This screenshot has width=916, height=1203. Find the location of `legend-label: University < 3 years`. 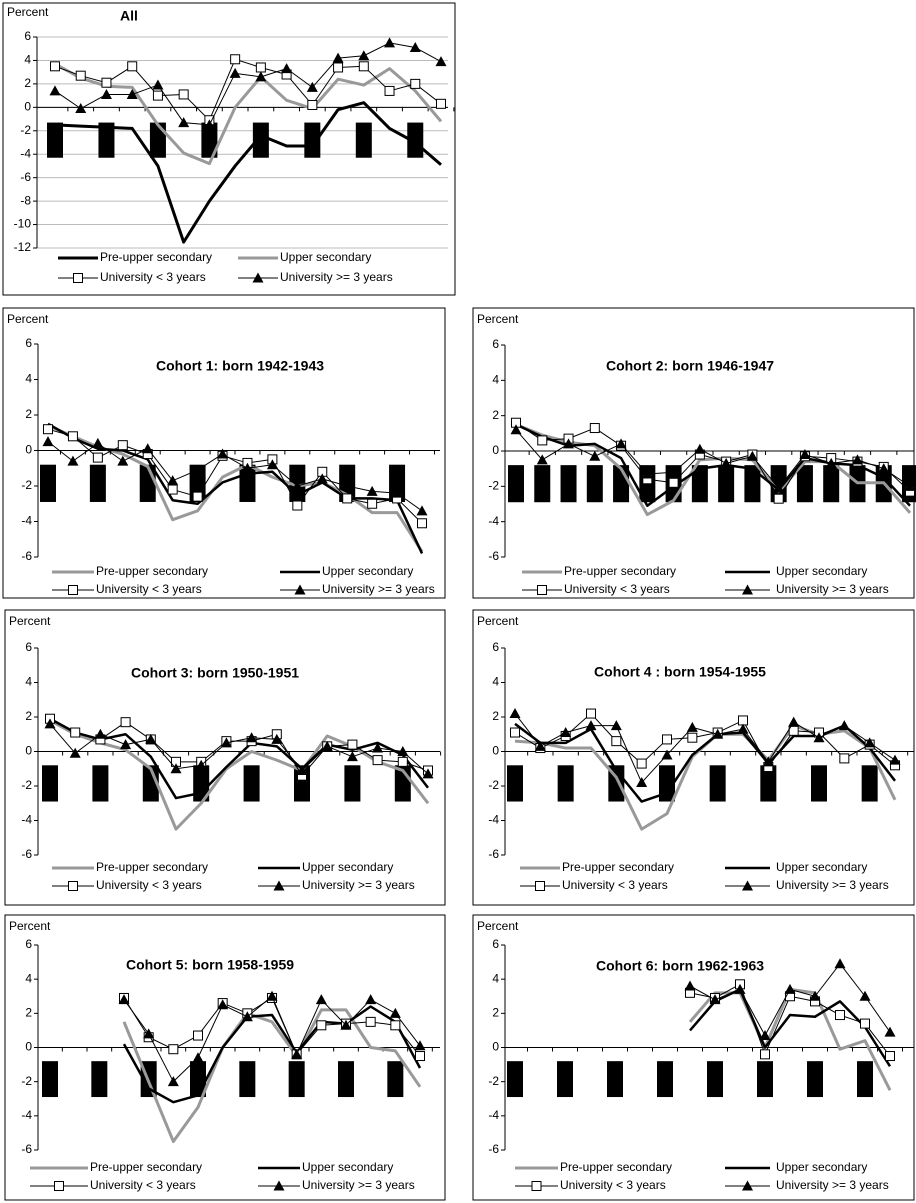

legend-label: University < 3 years is located at coordinates (613, 1185).